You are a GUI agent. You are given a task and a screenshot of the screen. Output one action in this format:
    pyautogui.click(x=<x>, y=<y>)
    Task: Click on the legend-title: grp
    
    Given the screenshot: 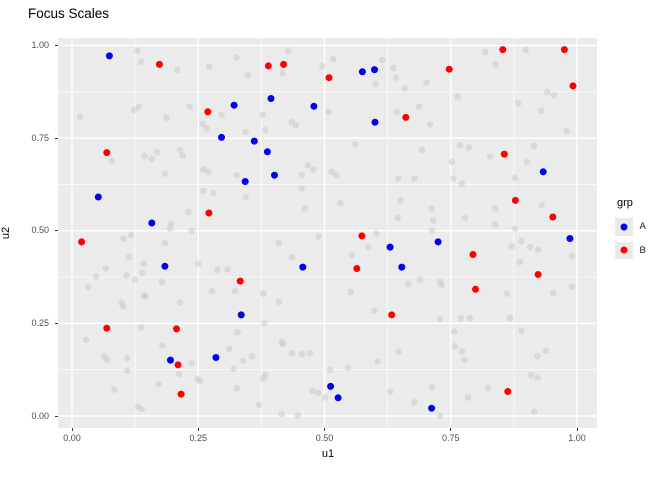 What is the action you would take?
    pyautogui.click(x=625, y=203)
    